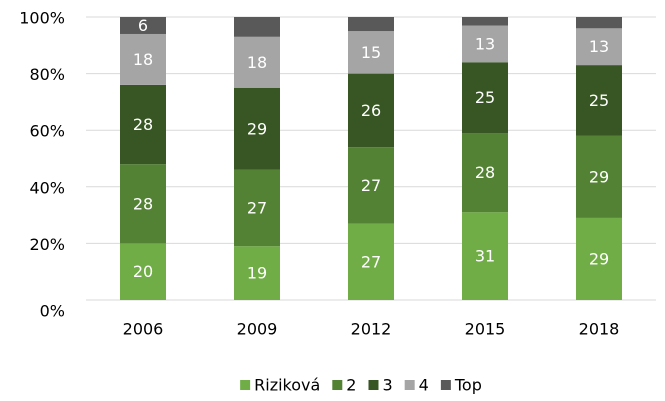  I want to click on legend-label: 4, so click(424, 385).